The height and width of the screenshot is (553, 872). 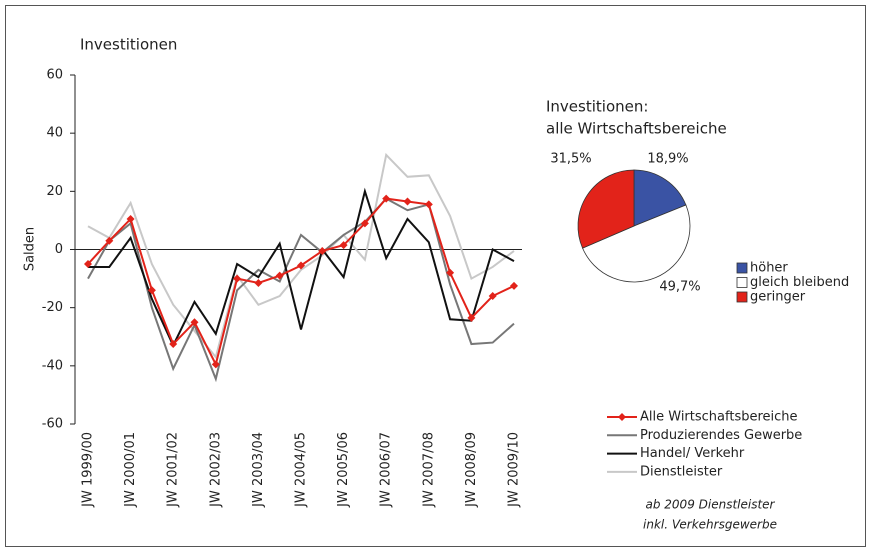 What do you see at coordinates (386, 470) in the screenshot?
I see `x-tick-label: JW 2006/07` at bounding box center [386, 470].